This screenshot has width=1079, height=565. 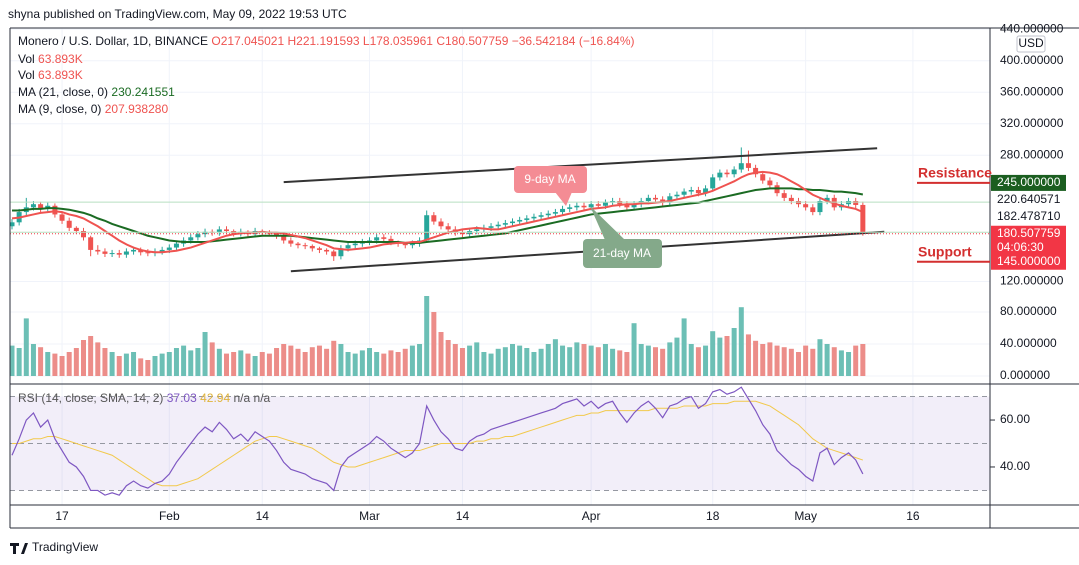 What do you see at coordinates (607, 223) in the screenshot?
I see `callout-arrow` at bounding box center [607, 223].